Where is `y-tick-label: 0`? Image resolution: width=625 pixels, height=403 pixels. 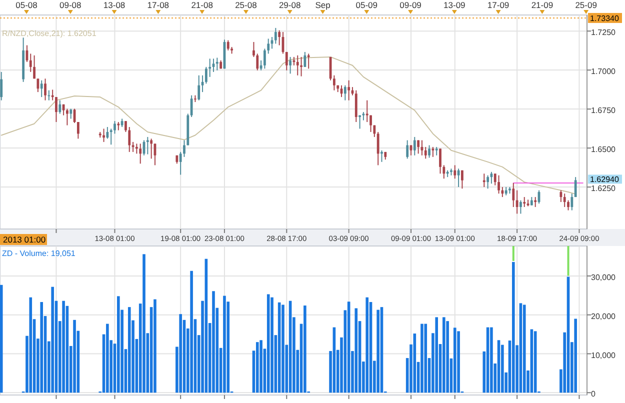
y-tick-label: 0 is located at coordinates (593, 394).